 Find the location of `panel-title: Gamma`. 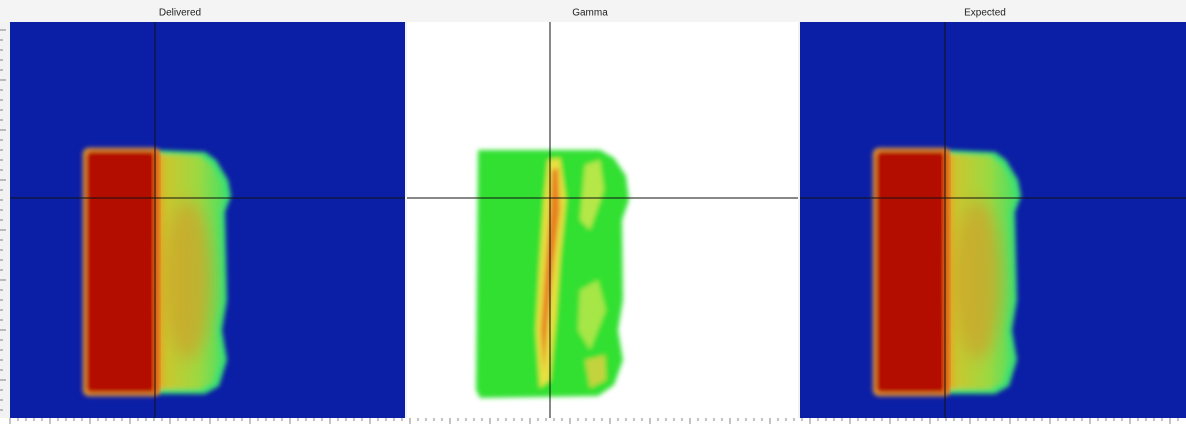

panel-title: Gamma is located at coordinates (590, 13).